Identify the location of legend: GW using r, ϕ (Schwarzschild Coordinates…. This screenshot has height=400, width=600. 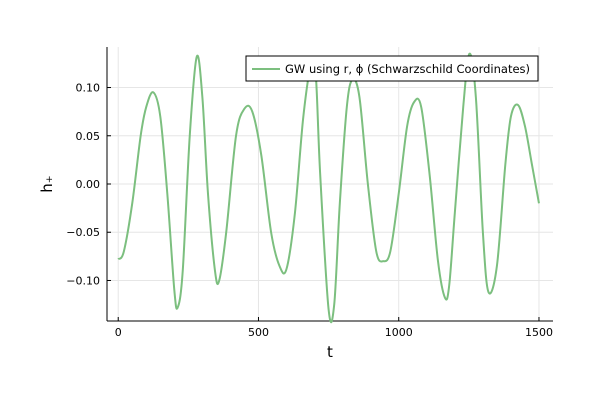
(392, 68).